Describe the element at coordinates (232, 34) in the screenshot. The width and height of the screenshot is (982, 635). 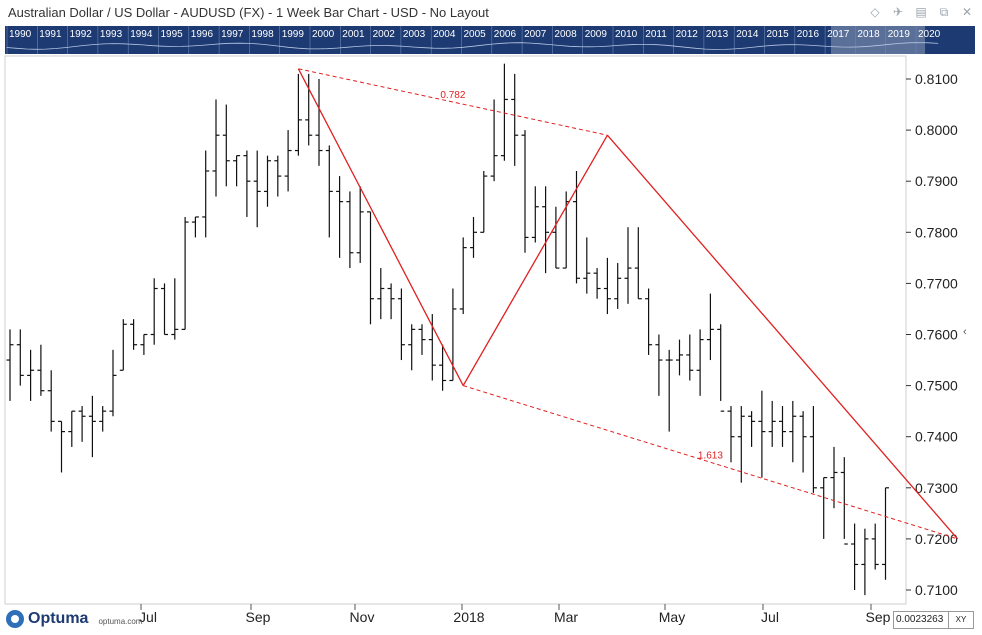
I see `timeline-year-label: 1997` at that location.